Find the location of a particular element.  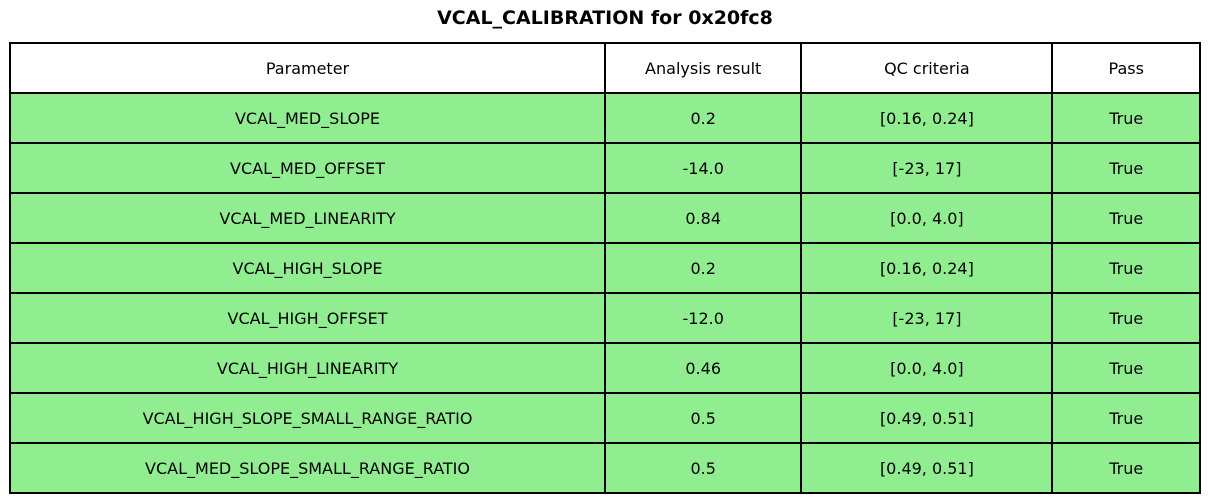

column-header-pass: Pass is located at coordinates (1126, 68).